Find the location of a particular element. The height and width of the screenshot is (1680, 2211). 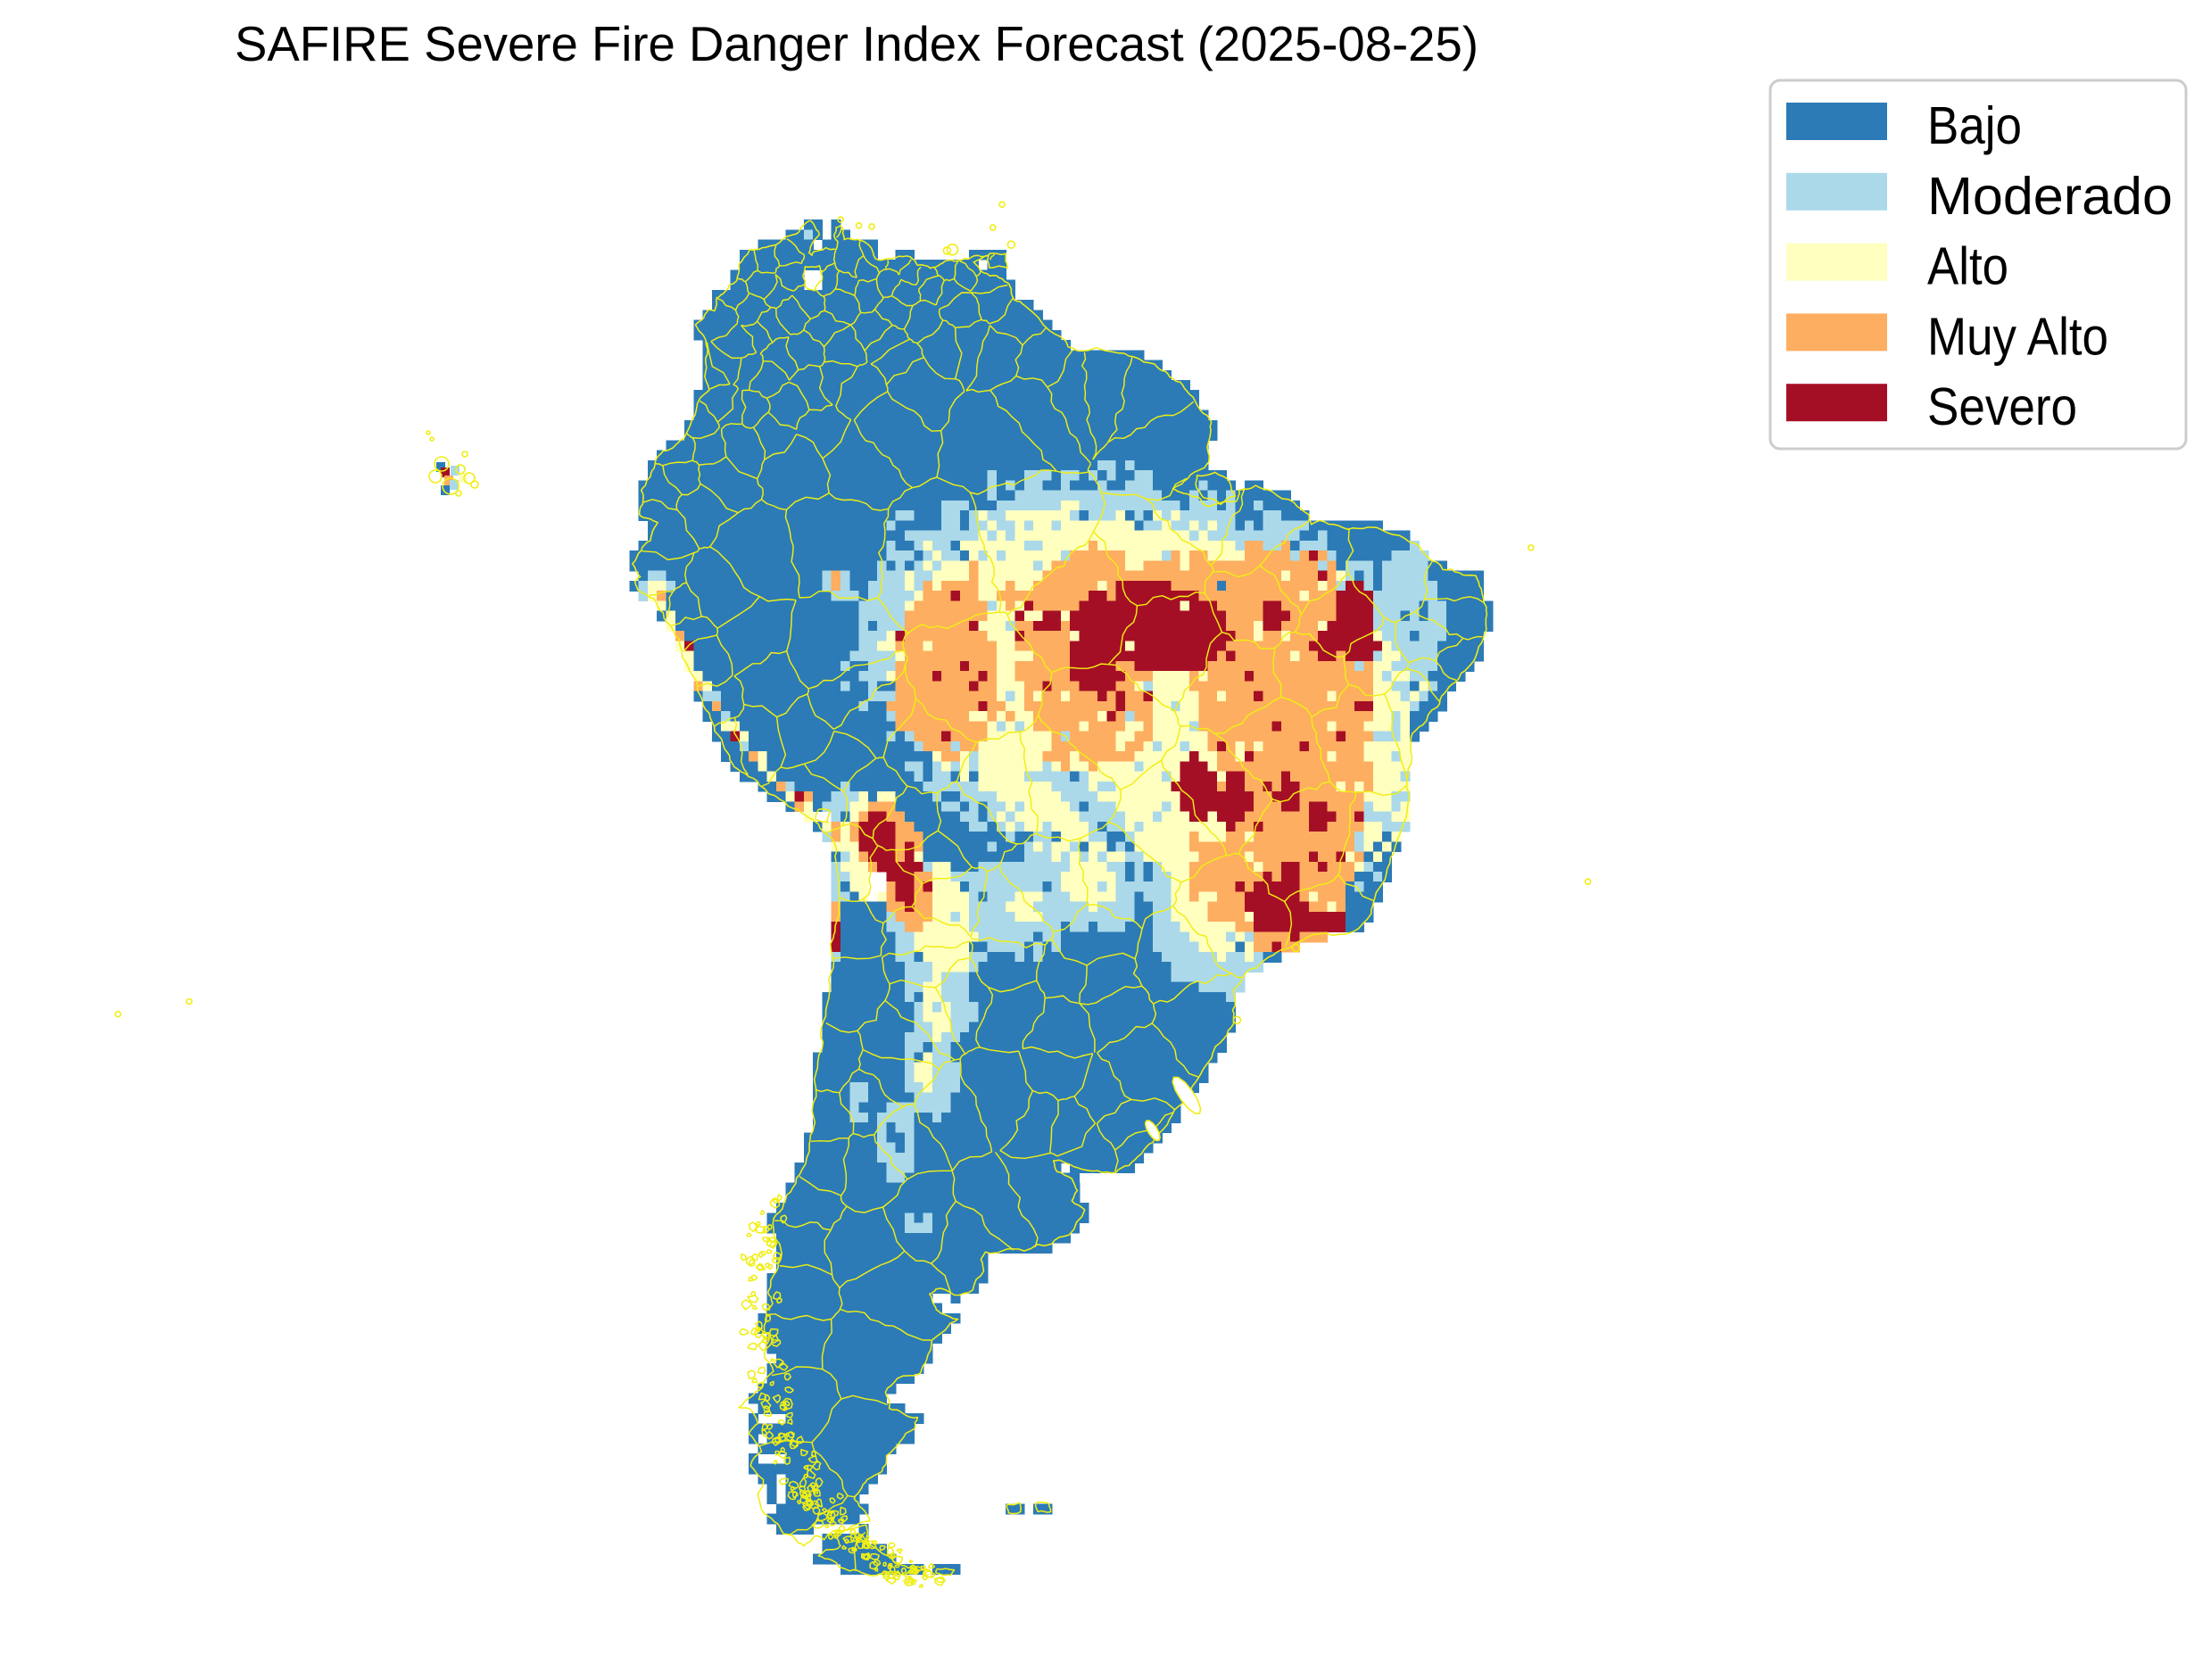

svg-text: Bajo is located at coordinates (1974, 125).